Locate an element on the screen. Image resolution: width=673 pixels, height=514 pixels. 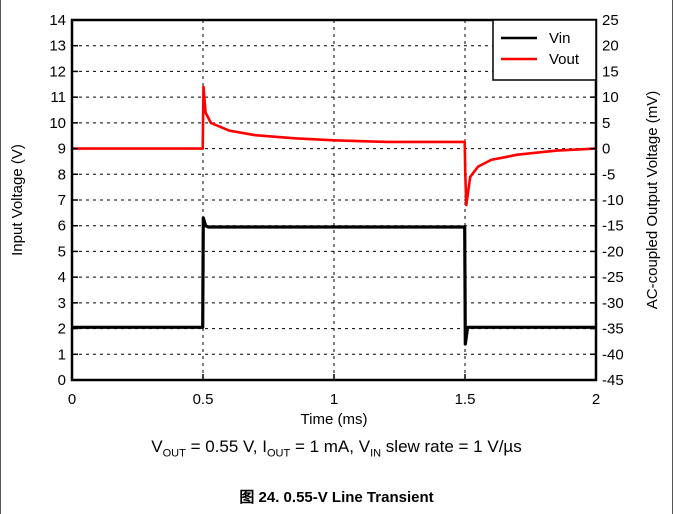
legend-label-vout: Vout is located at coordinates (564, 59).